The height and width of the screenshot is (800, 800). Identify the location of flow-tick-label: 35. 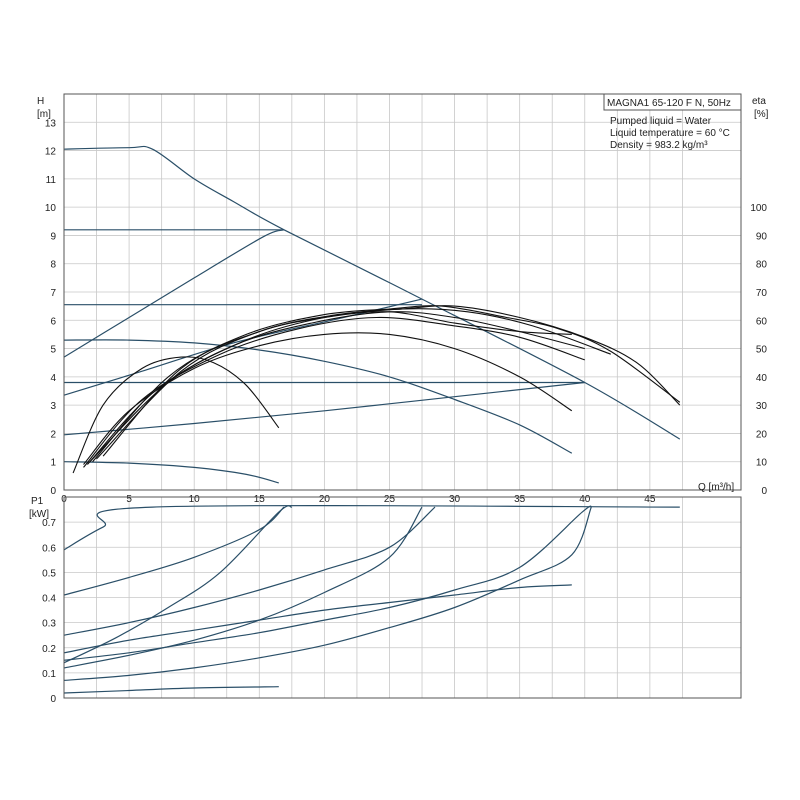
(520, 499).